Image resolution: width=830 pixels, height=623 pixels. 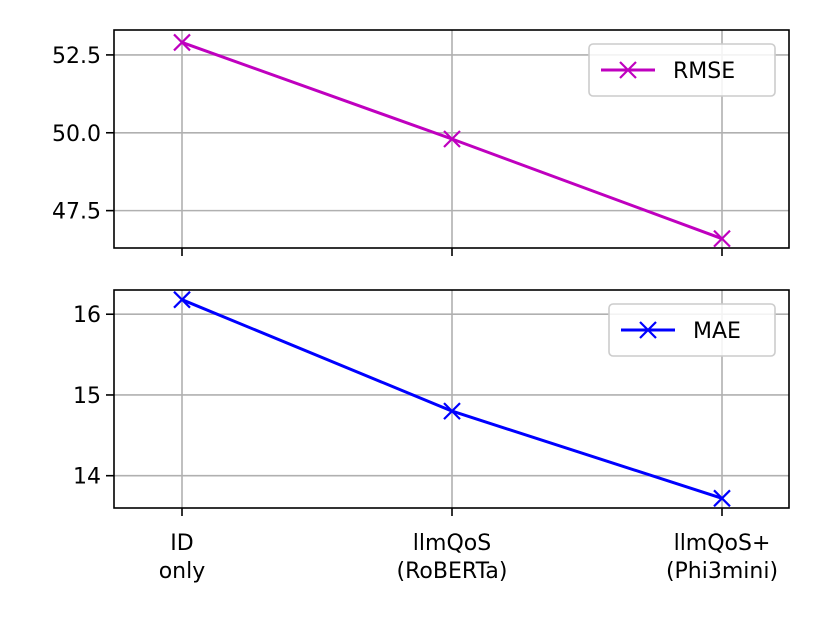 What do you see at coordinates (704, 71) in the screenshot?
I see `legend-label: RMSE` at bounding box center [704, 71].